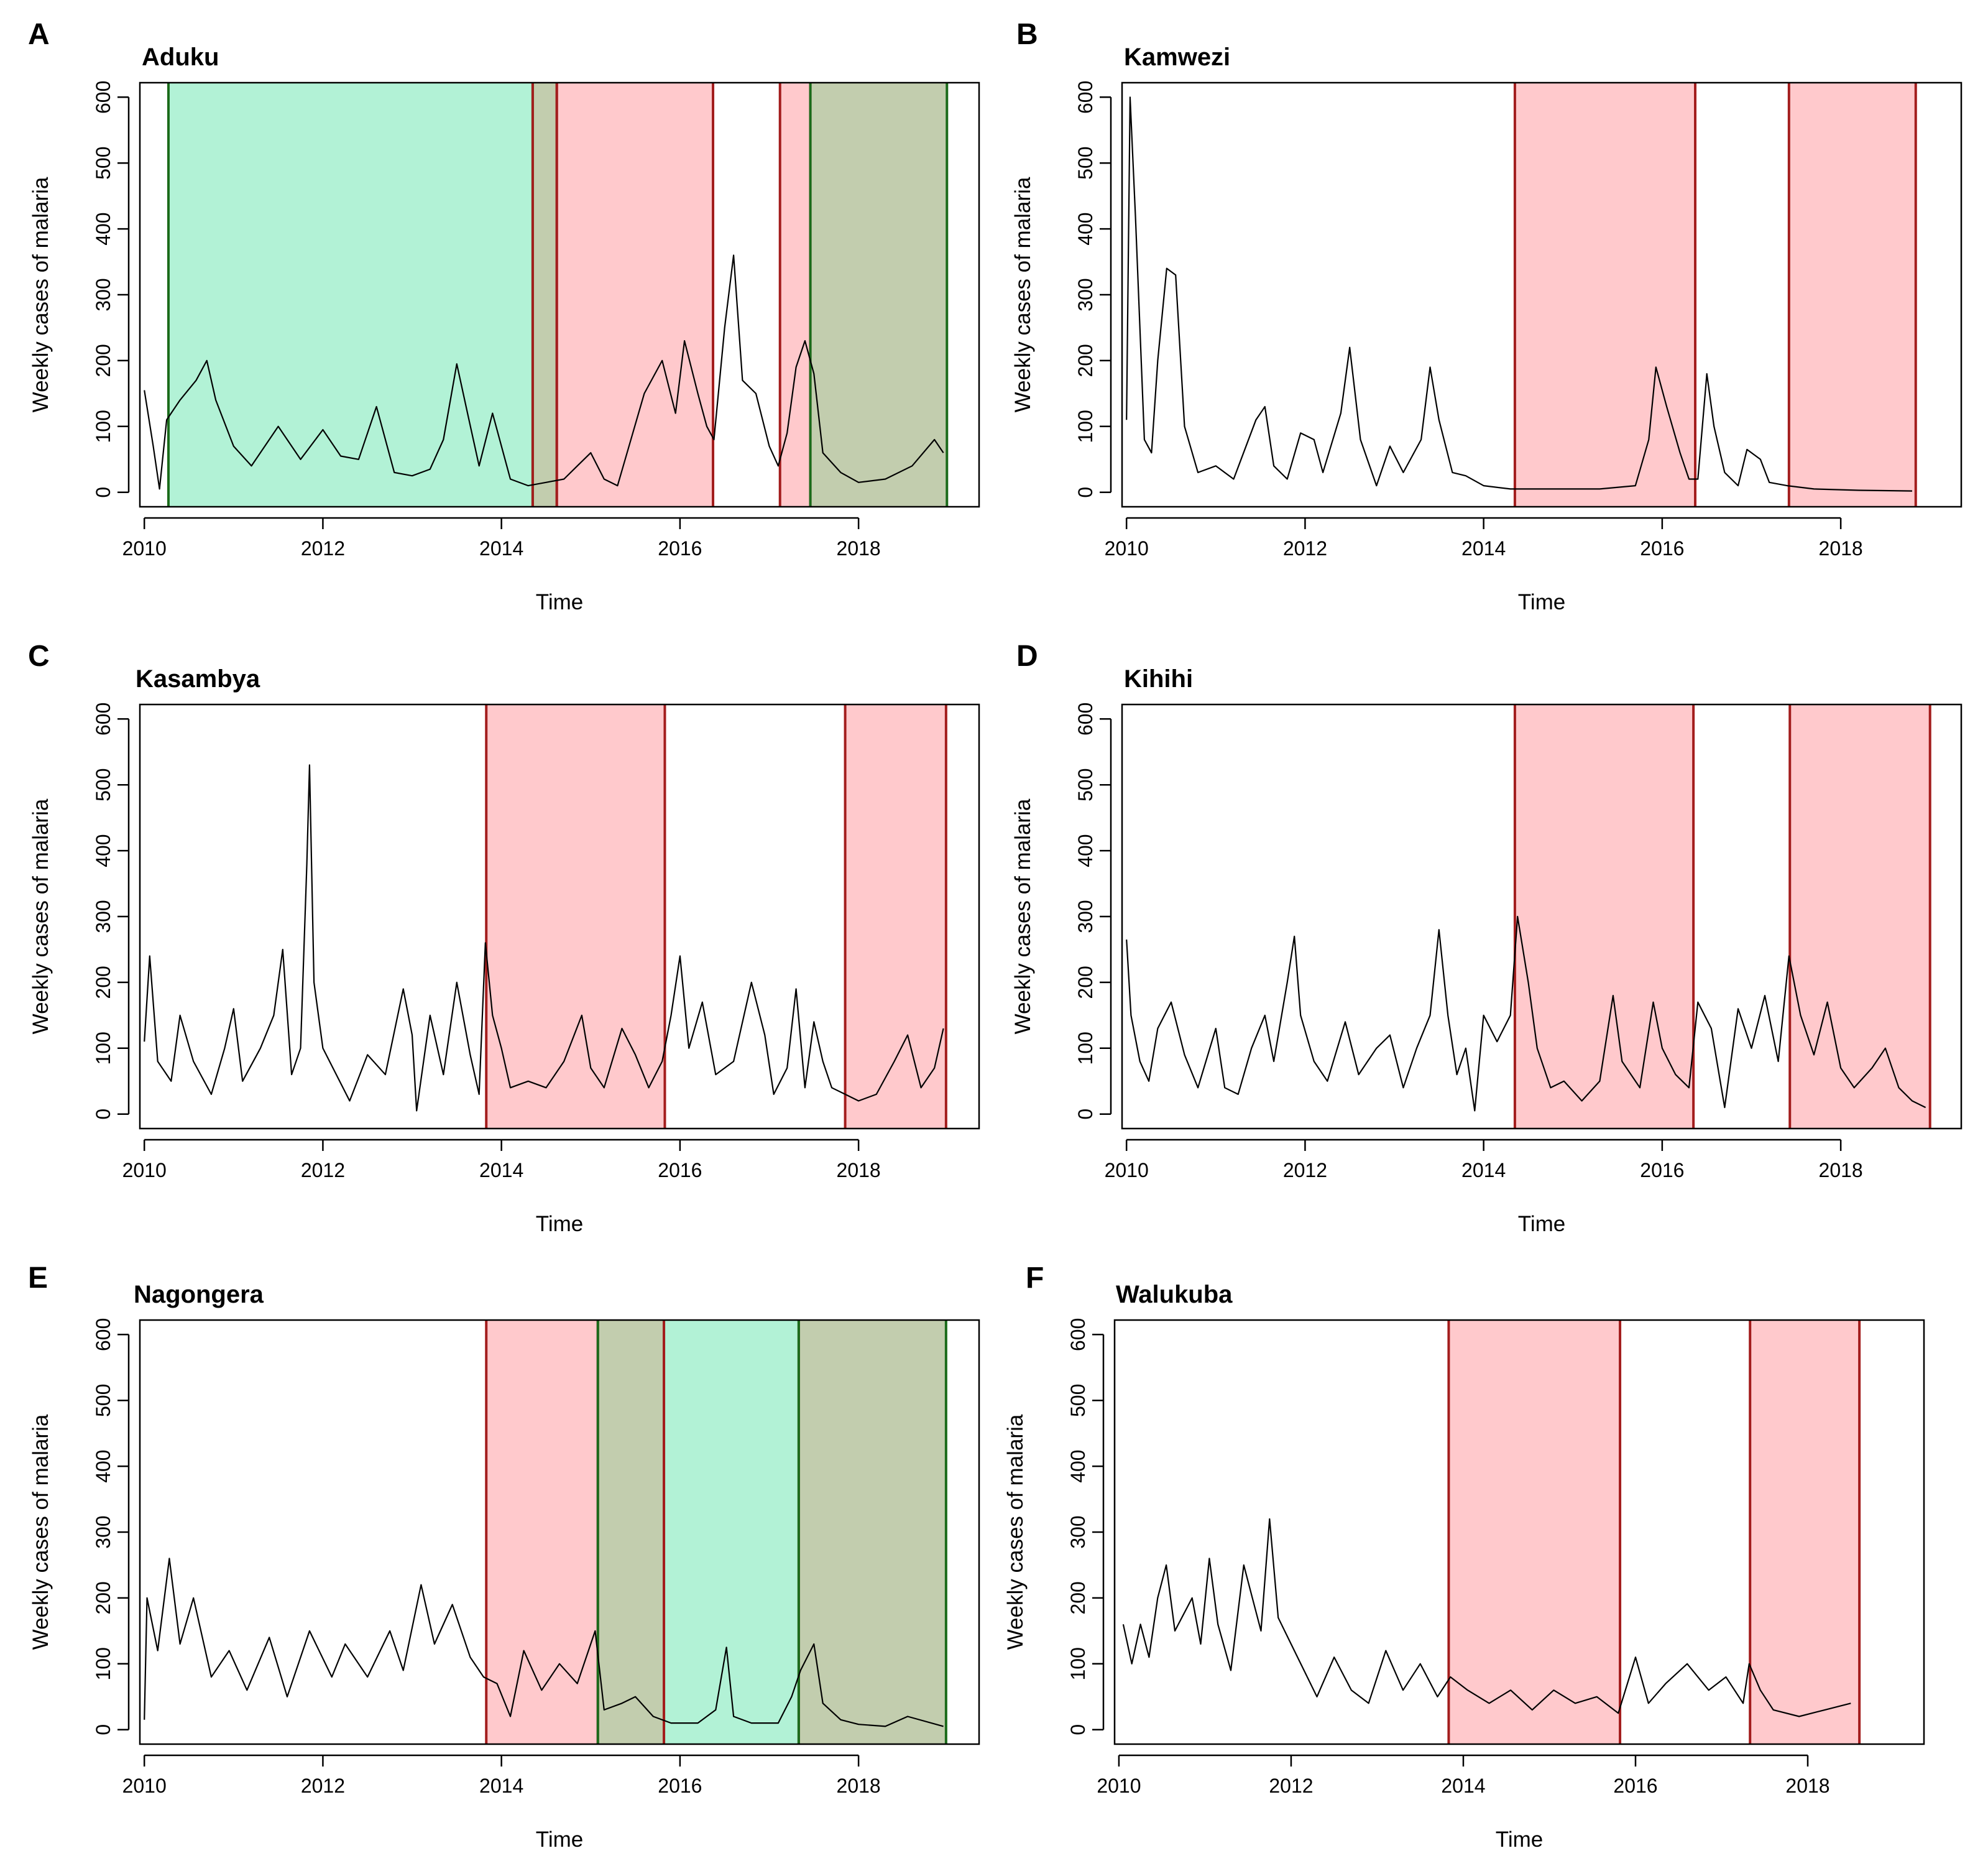  Describe the element at coordinates (731, 1532) in the screenshot. I see `shaded-region-green` at that location.